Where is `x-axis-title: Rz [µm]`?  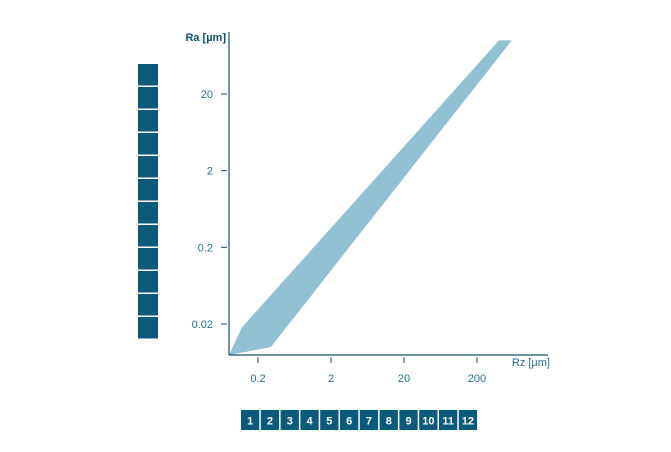 x-axis-title: Rz [µm] is located at coordinates (531, 363).